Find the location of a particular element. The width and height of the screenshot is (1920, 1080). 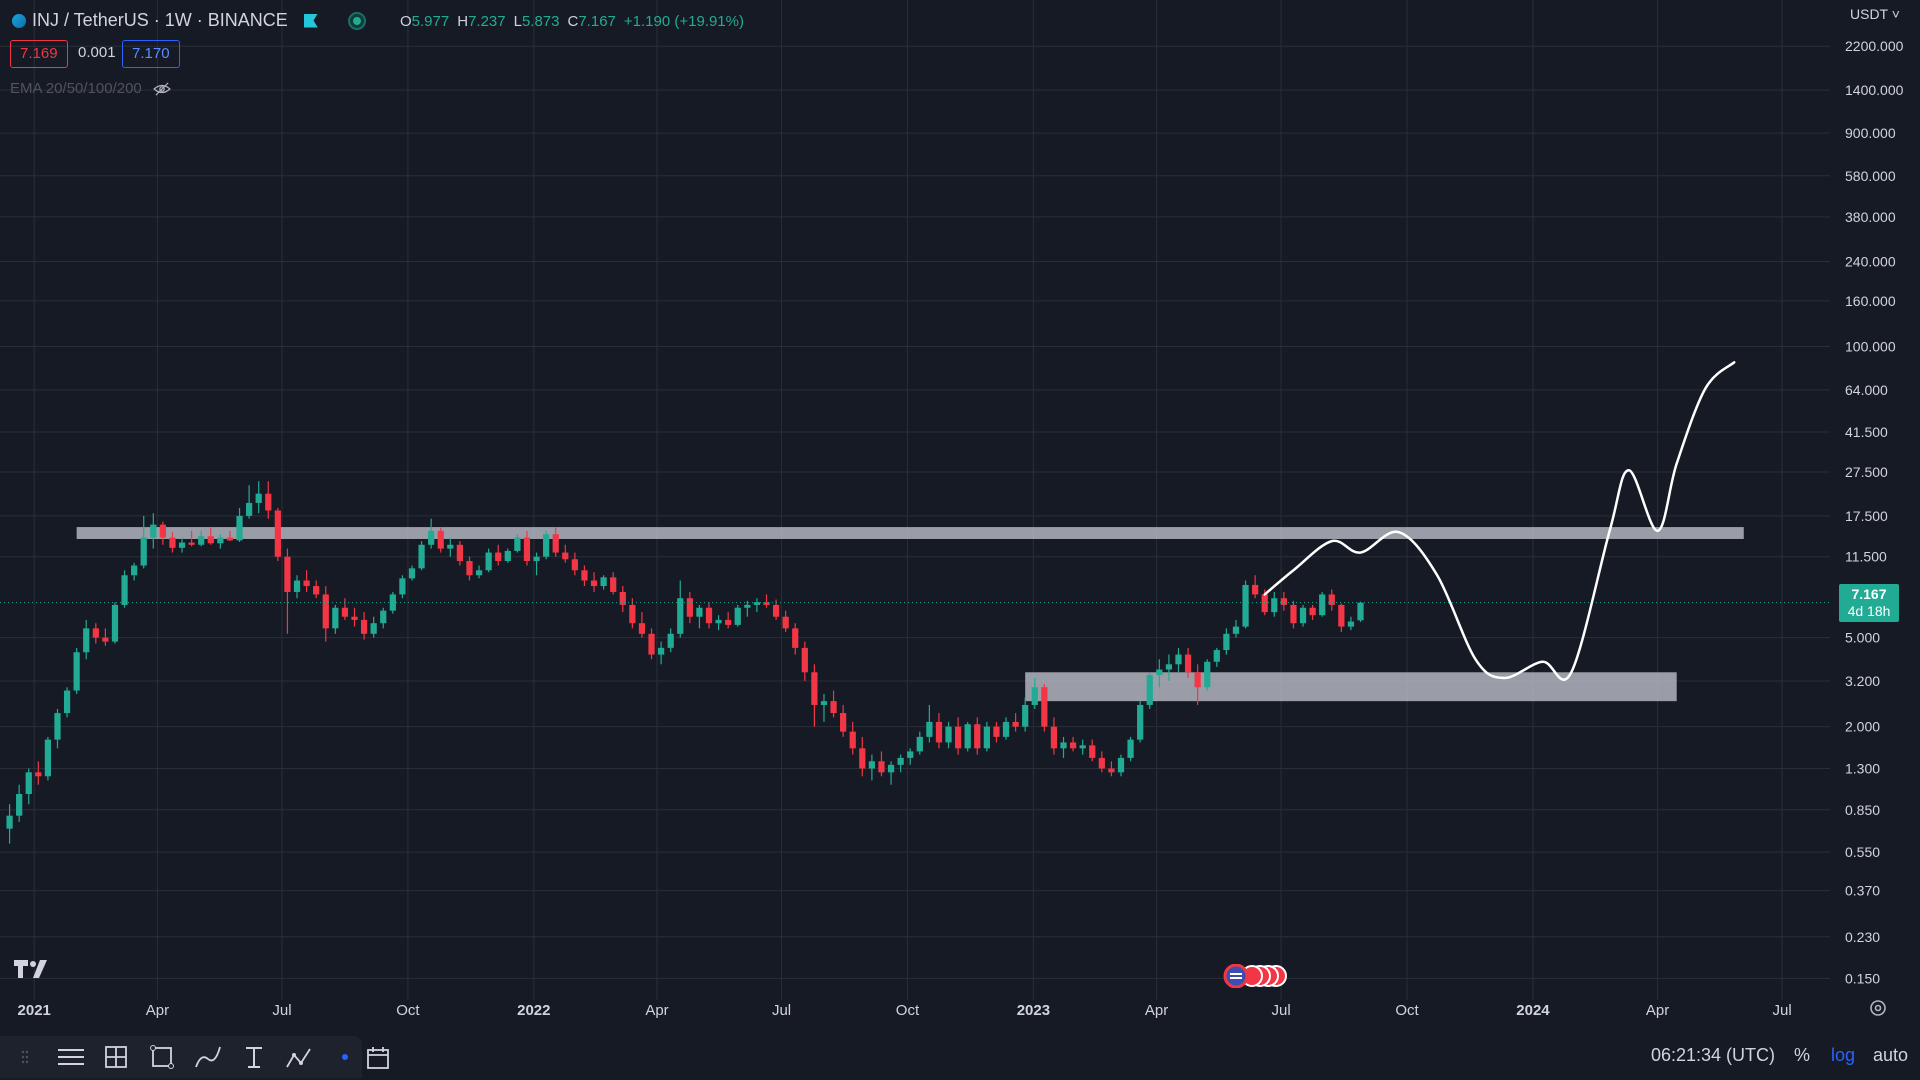

utc-clock: 06:21:34 (UTC) is located at coordinates (1712, 1055).